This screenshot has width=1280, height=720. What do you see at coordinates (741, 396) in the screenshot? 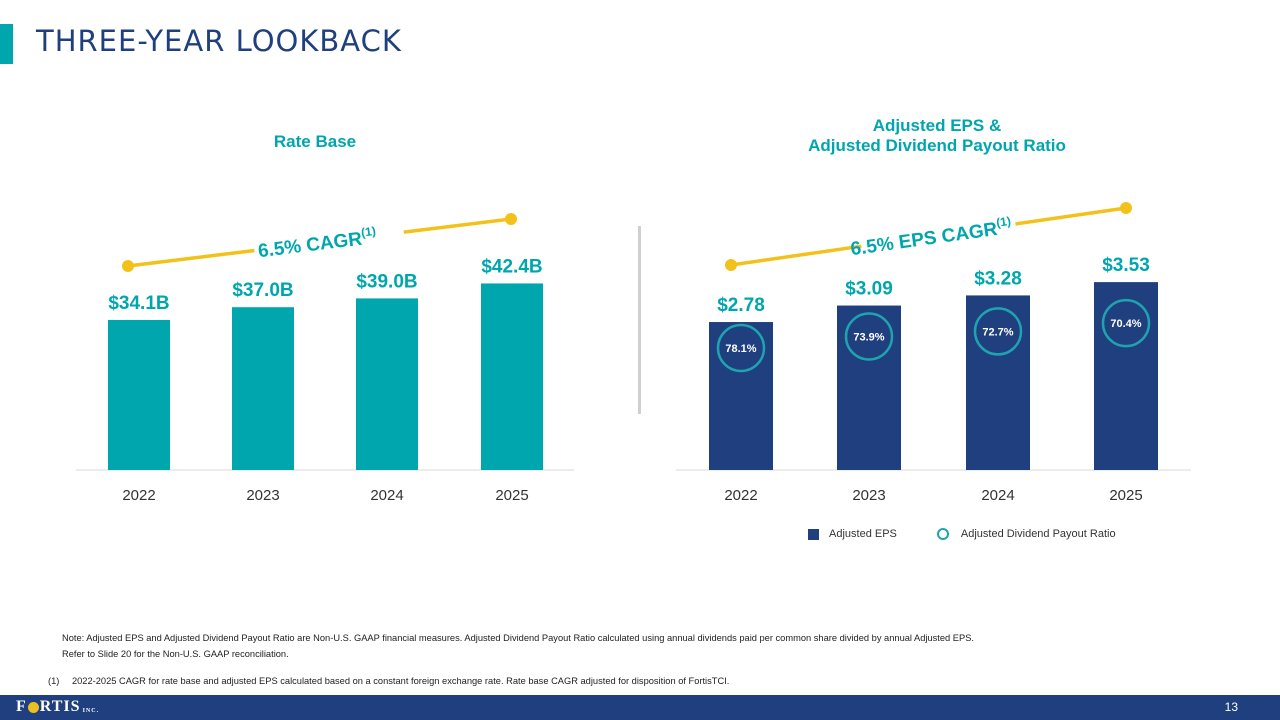
I see `chart-1-bar-2022` at bounding box center [741, 396].